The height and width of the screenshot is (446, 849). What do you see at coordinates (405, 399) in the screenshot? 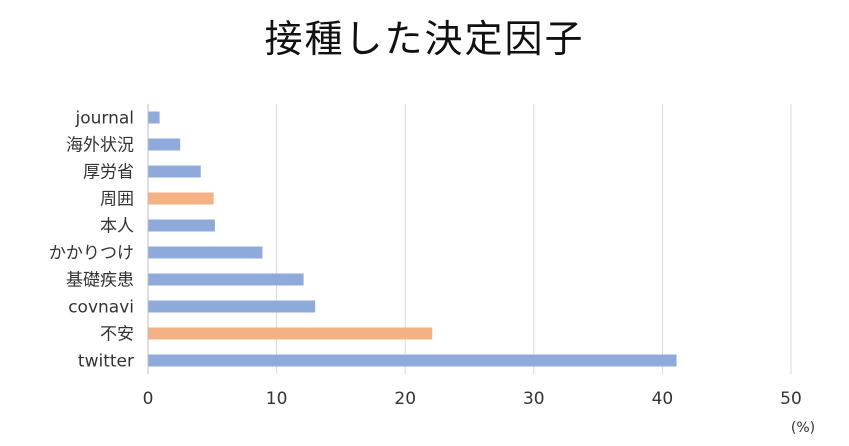
I see `x-tick-label-20: 20` at bounding box center [405, 399].